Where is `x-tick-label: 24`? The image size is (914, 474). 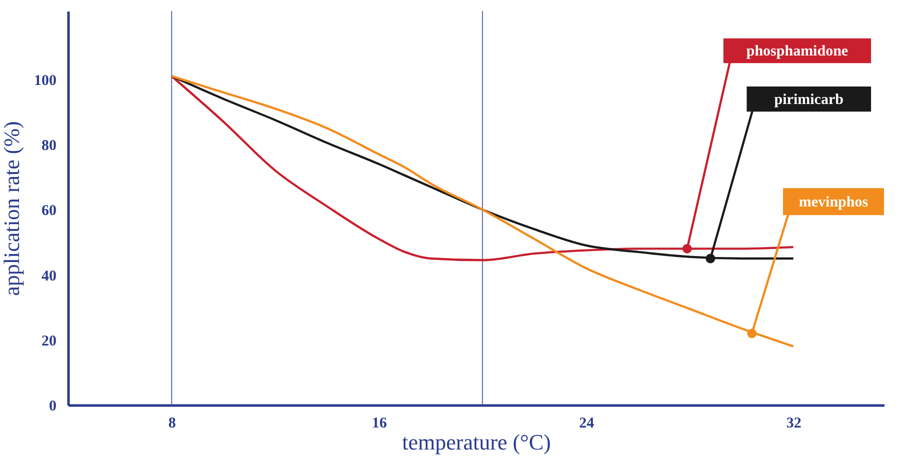
x-tick-label: 24 is located at coordinates (587, 424).